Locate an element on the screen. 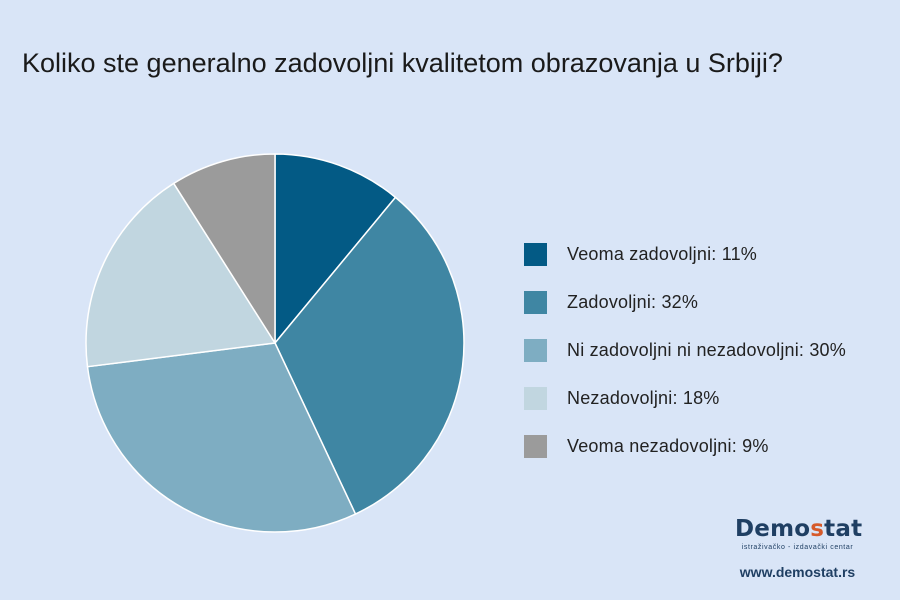 The image size is (900, 600). legend-item: Veoma nezadovoljni: 9% is located at coordinates (685, 446).